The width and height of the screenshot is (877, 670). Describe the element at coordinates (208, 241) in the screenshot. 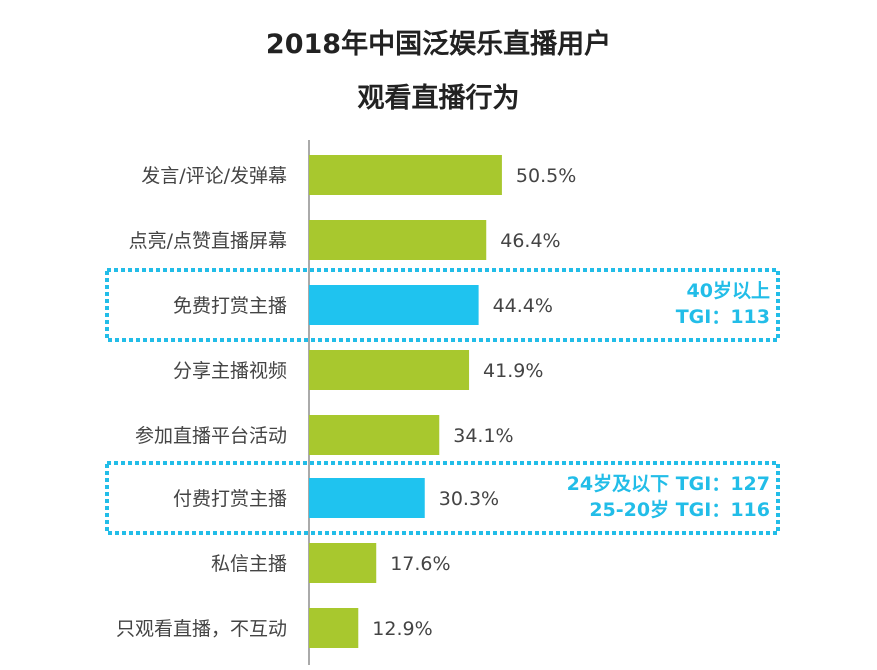

I see `category-label: 点亮/点赞直播屏幕` at that location.